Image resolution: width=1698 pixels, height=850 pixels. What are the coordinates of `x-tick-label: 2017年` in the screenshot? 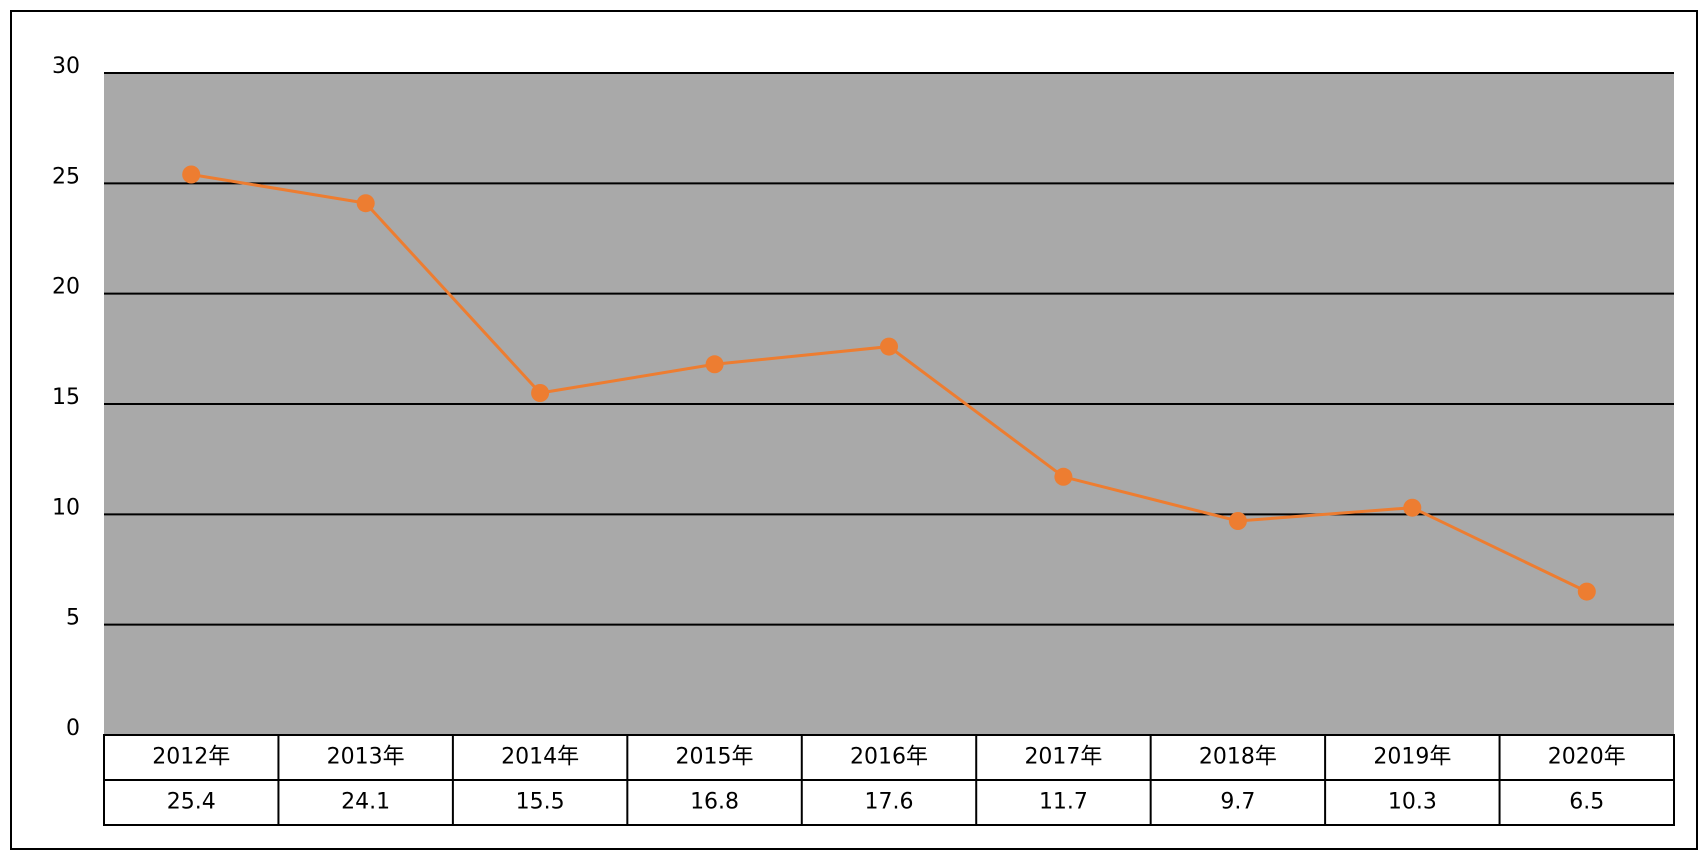 It's located at (1063, 757).